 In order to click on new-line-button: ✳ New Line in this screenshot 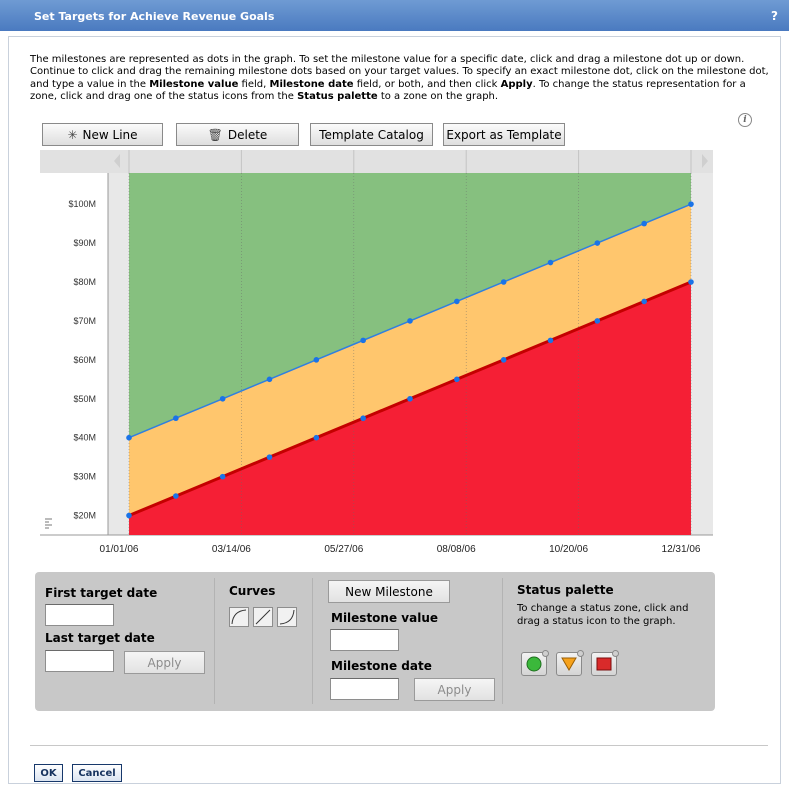, I will do `click(102, 134)`.